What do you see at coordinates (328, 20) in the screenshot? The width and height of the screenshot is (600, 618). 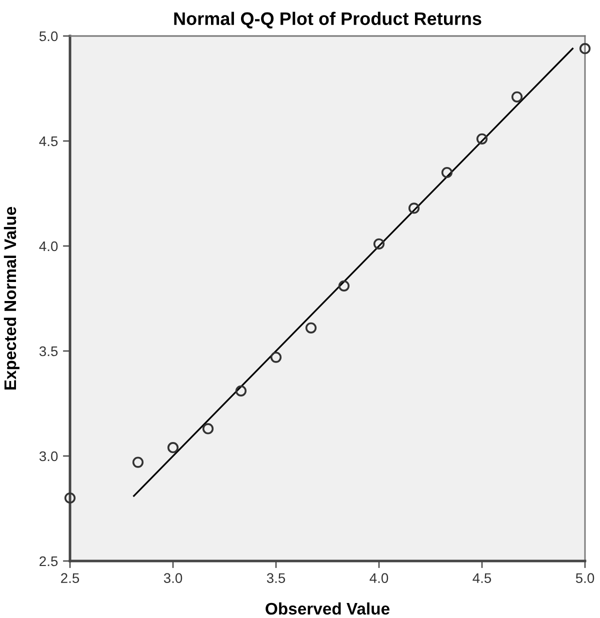 I see `chart-title: Normal Q-Q Plot of Product Returns` at bounding box center [328, 20].